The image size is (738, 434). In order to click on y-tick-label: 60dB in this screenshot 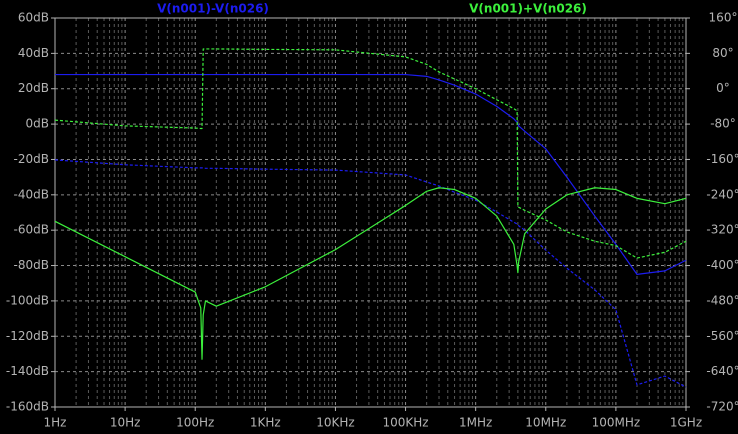, I will do `click(33, 18)`.